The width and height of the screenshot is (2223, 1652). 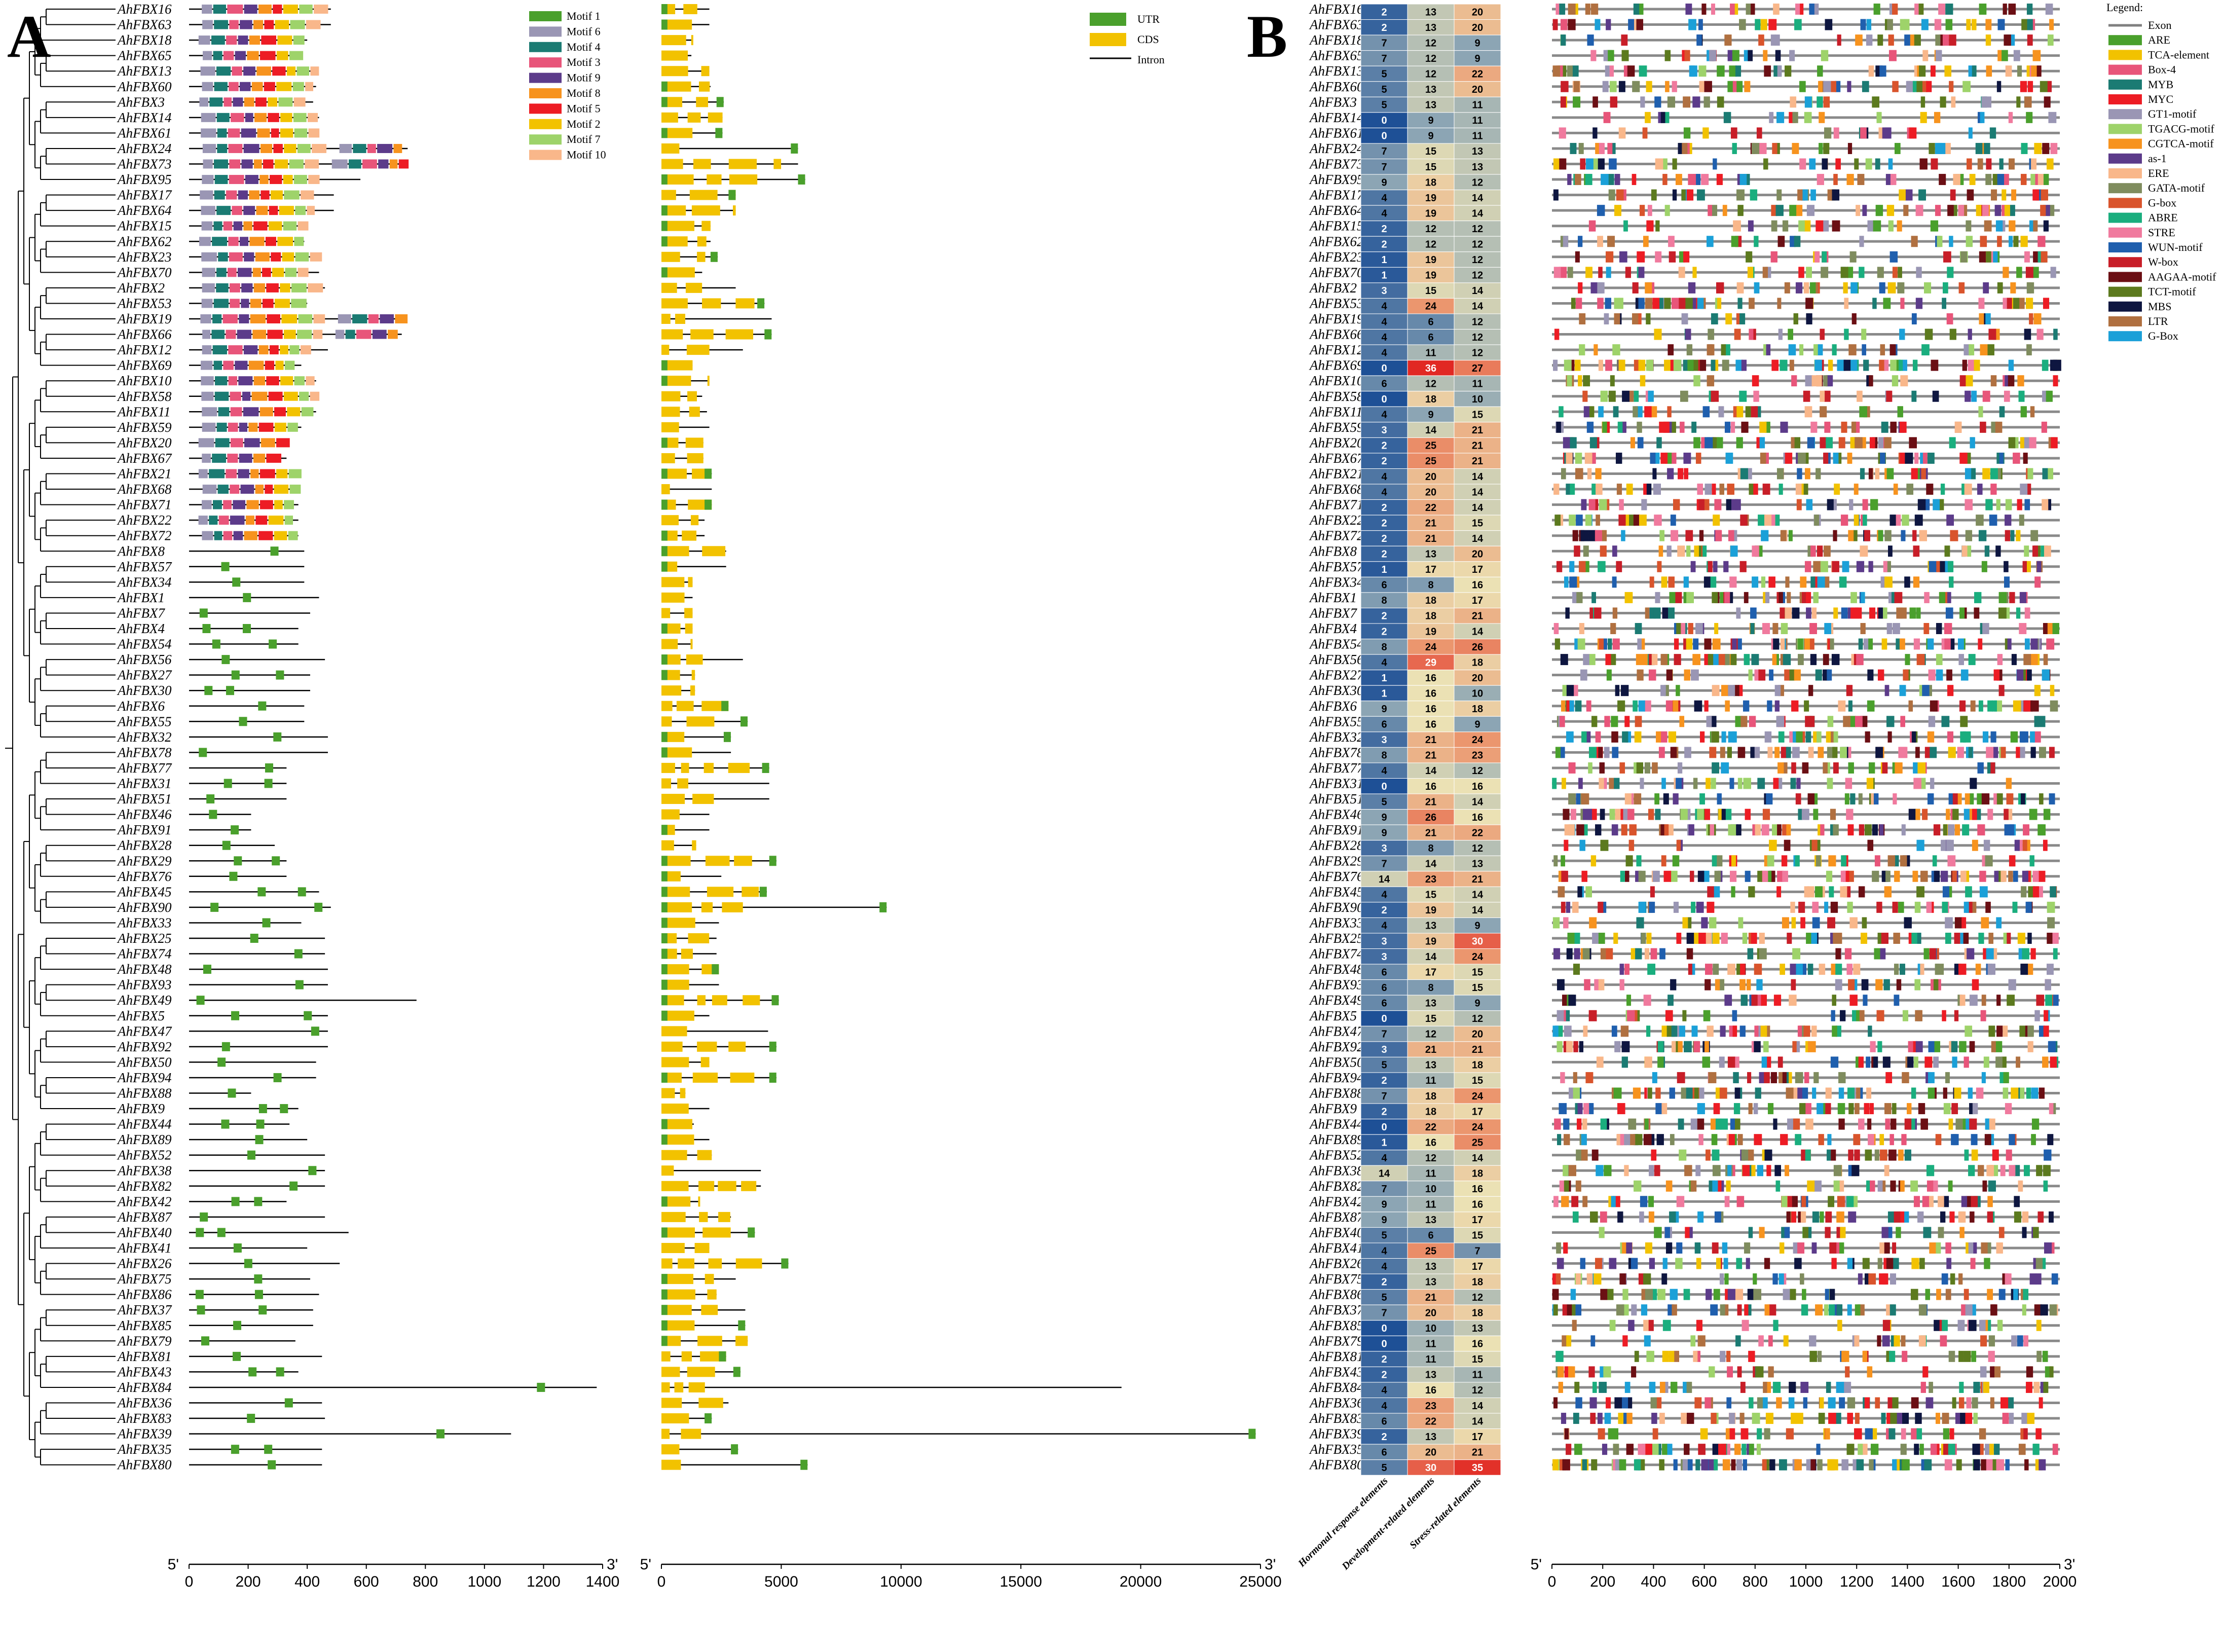 What do you see at coordinates (1336, 211) in the screenshot?
I see `gene-label: AhFBX64` at bounding box center [1336, 211].